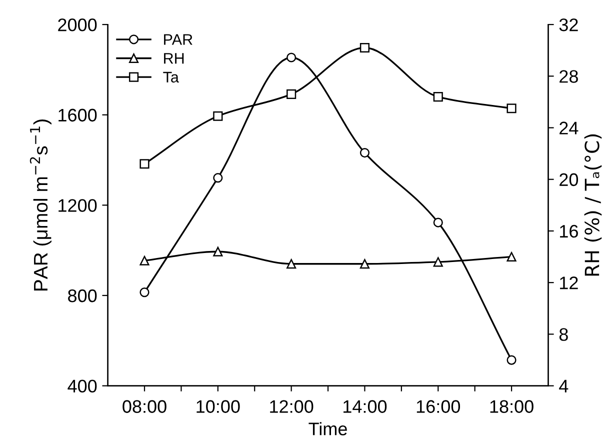 The height and width of the screenshot is (446, 616). Describe the element at coordinates (82, 295) in the screenshot. I see `y-tick-label: 800` at that location.